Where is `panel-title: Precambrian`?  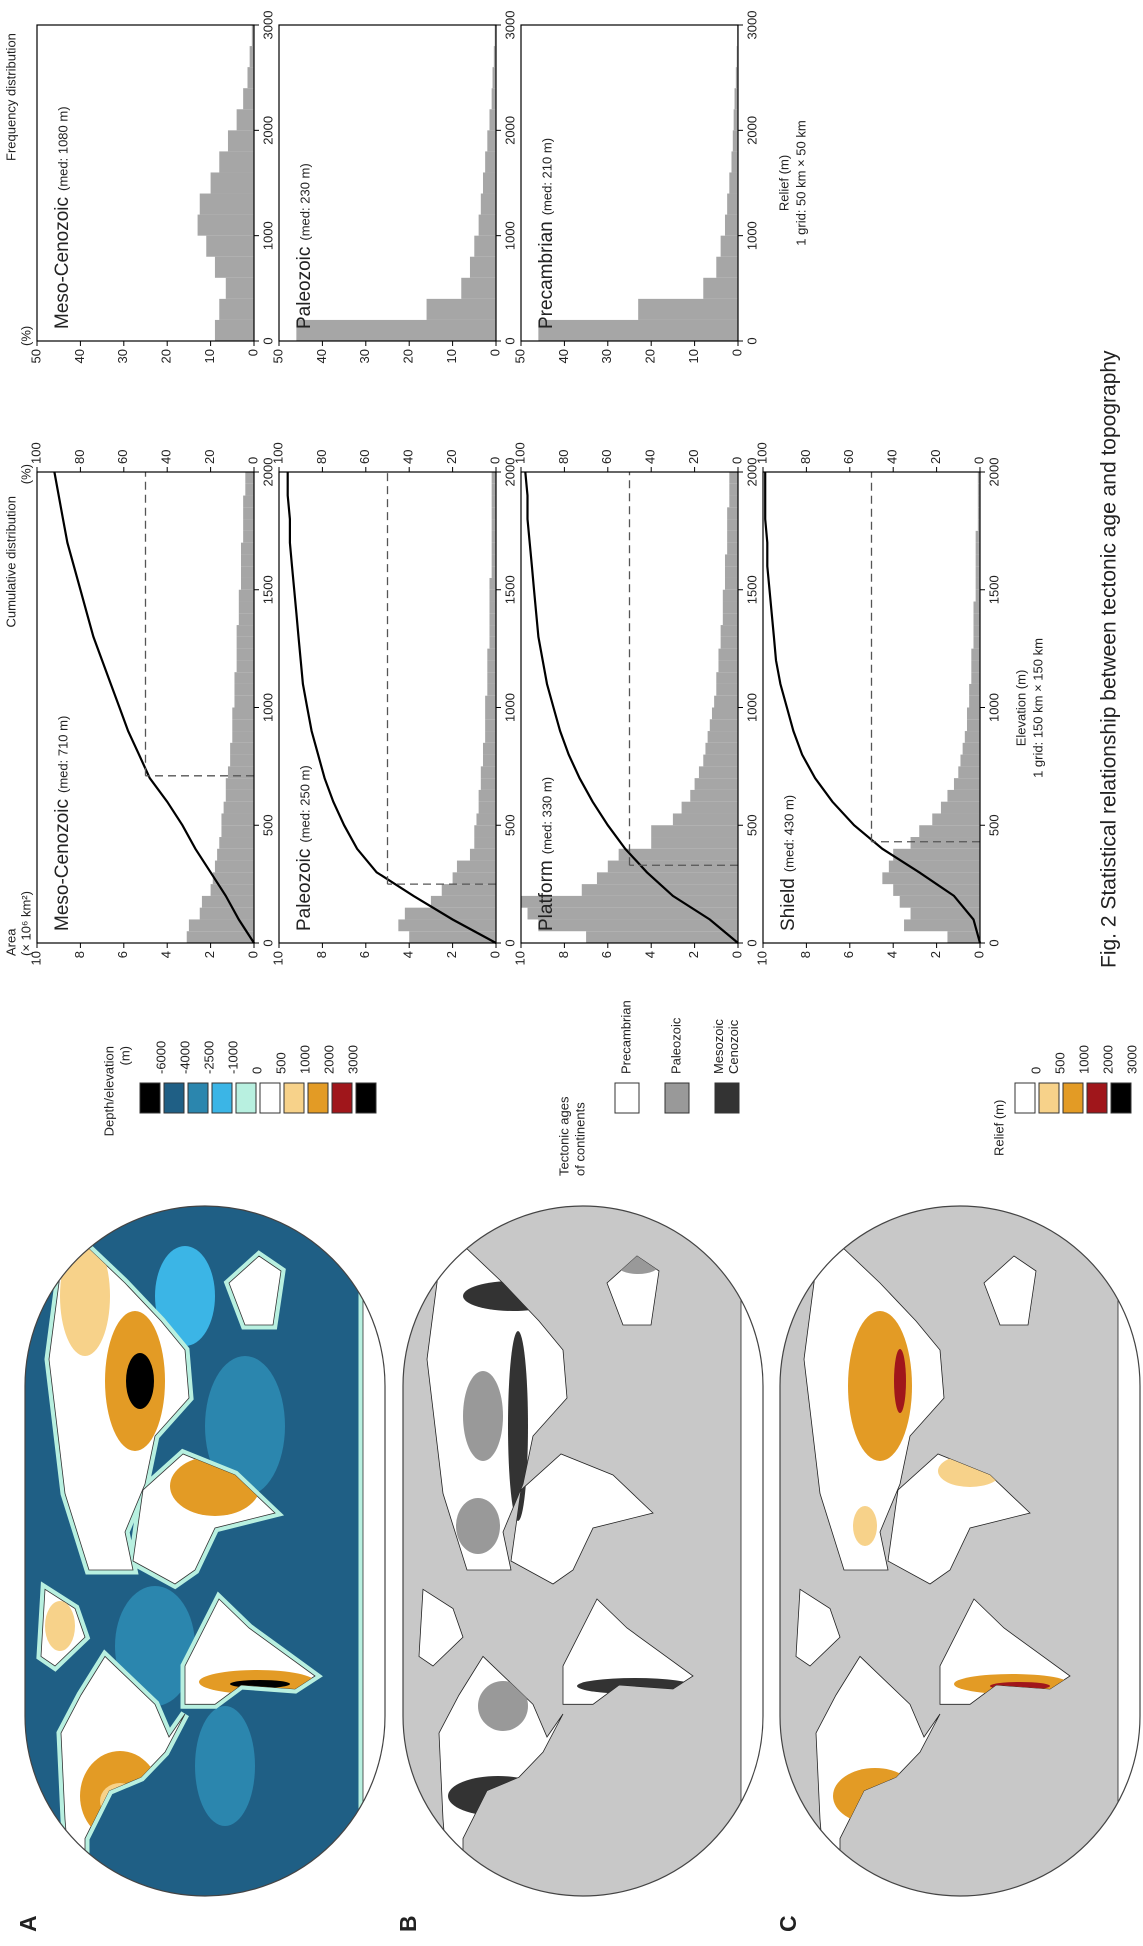
panel-title: Precambrian is located at coordinates (546, 275).